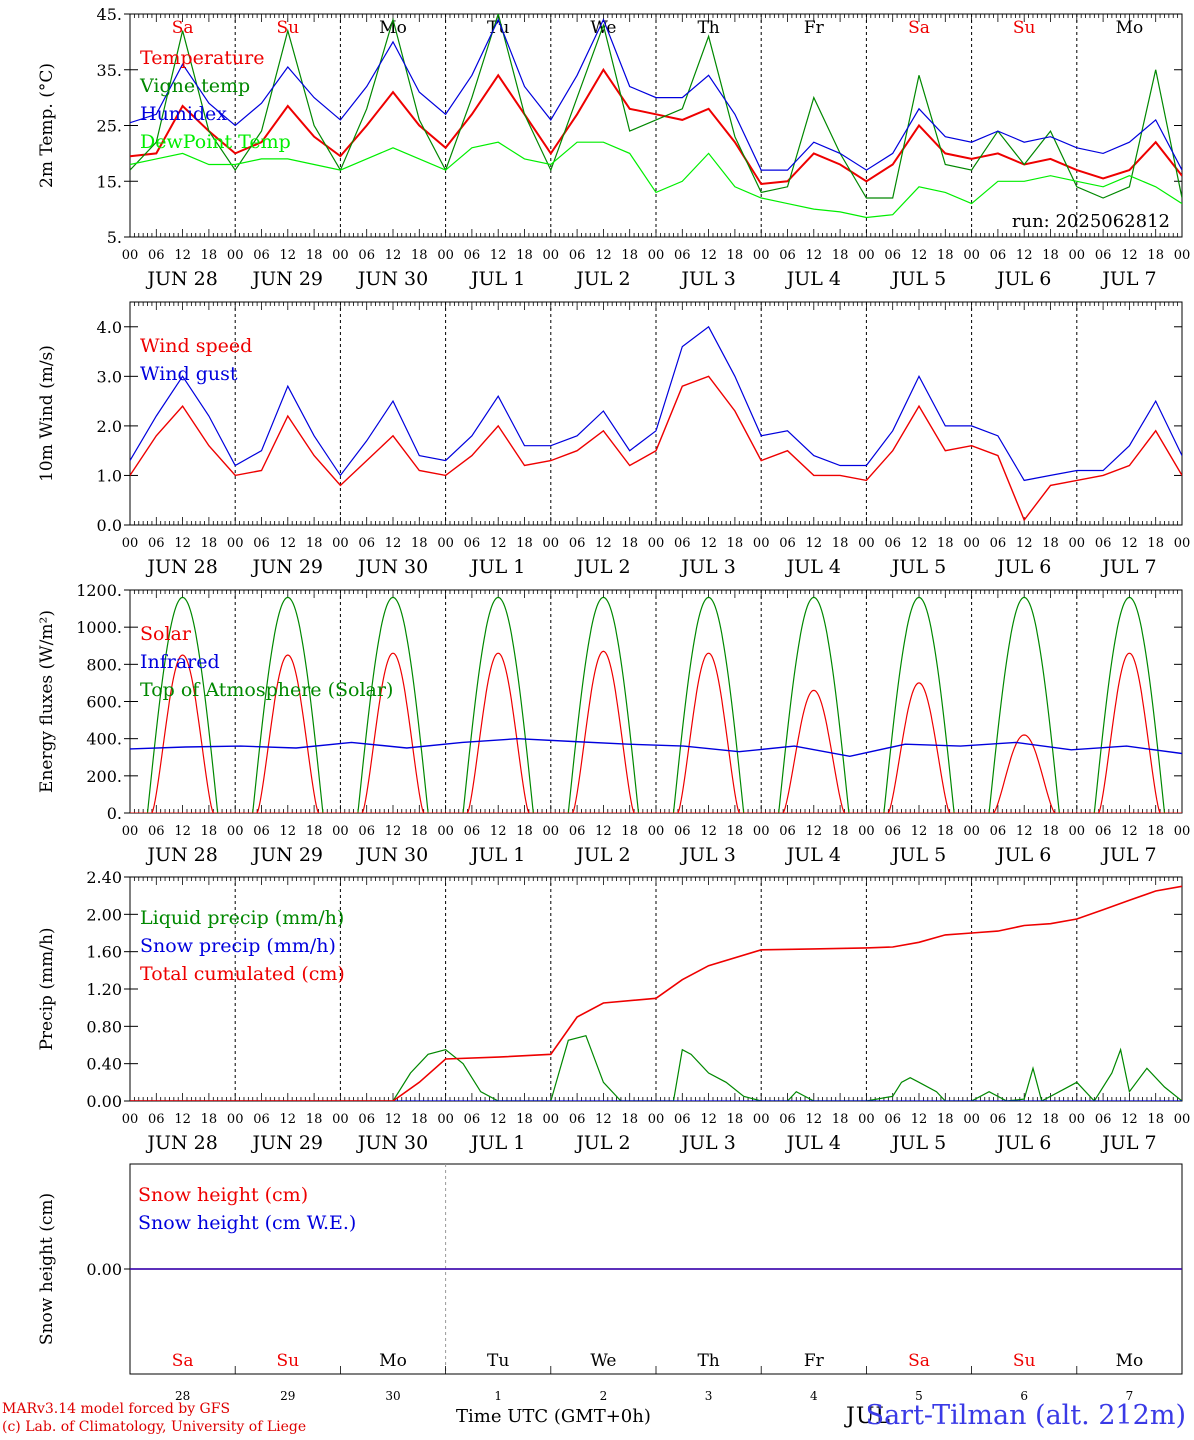  I want to click on run-annotation: run: 2025062812, so click(1091, 221).